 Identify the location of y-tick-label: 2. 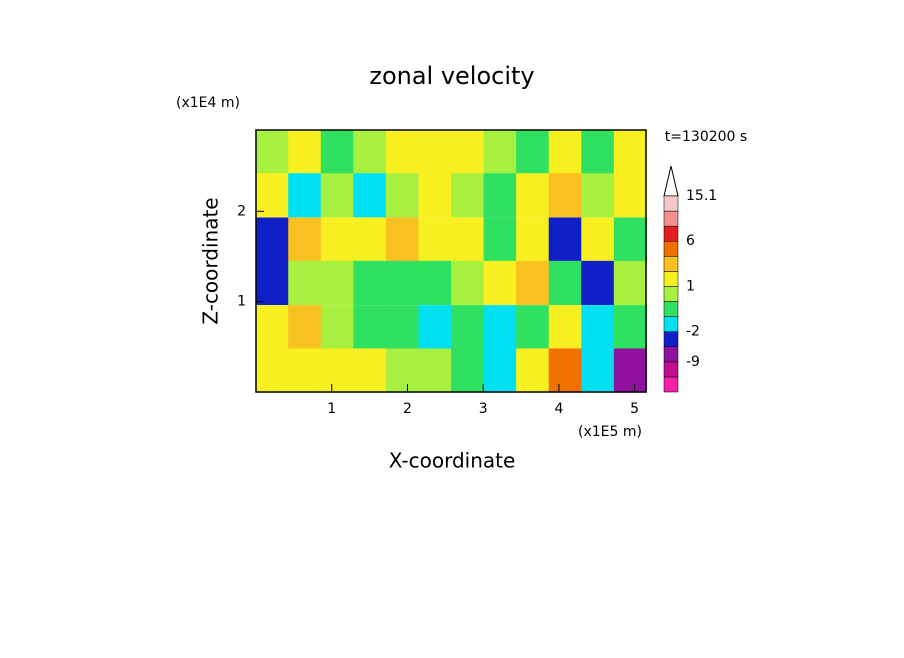
(241, 211).